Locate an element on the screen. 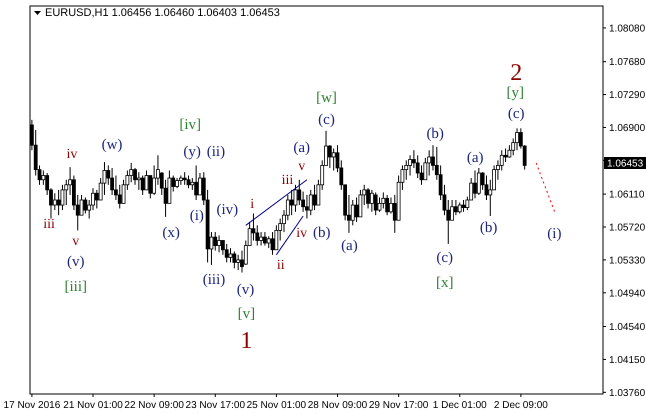 The width and height of the screenshot is (646, 414). y-tick-label: 1.08080 is located at coordinates (627, 28).